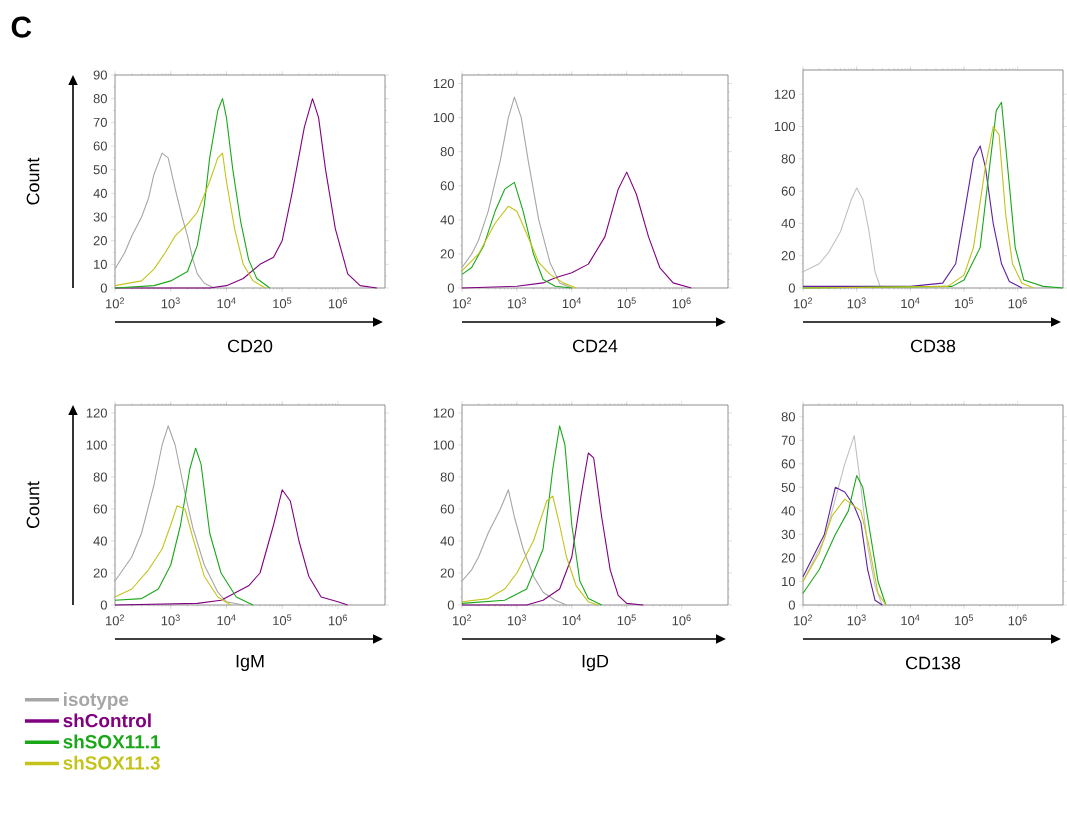 This screenshot has height=828, width=1067. Describe the element at coordinates (595, 663) in the screenshot. I see `x-axis-title: IgD` at that location.